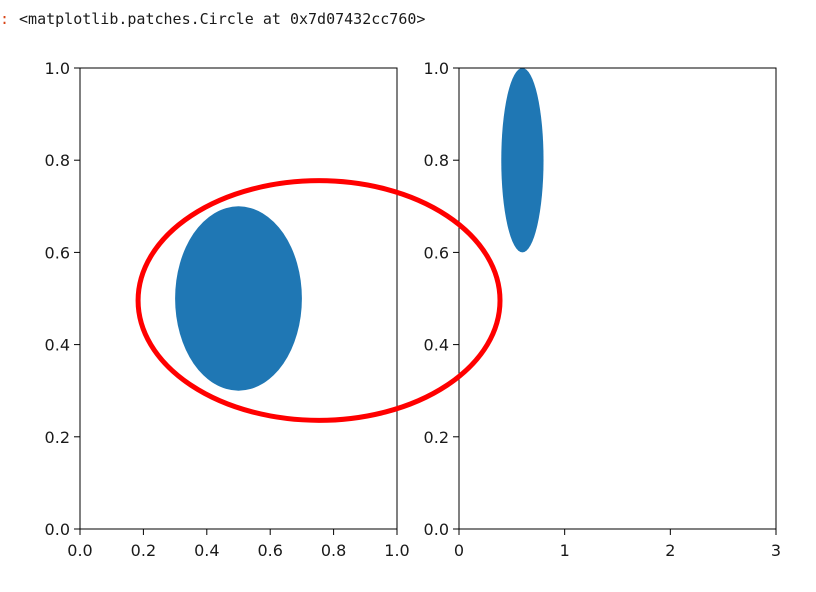 The image size is (816, 592). I want to click on left-blue-circle-patch, so click(238, 298).